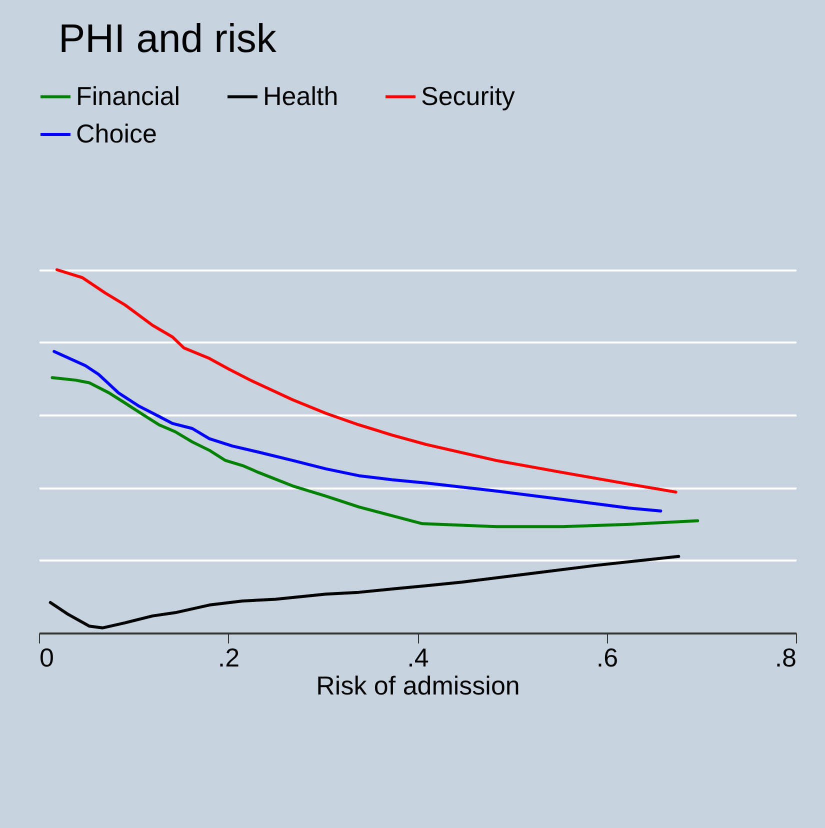 The height and width of the screenshot is (828, 825). What do you see at coordinates (168, 39) in the screenshot?
I see `chart-title: PHI and risk` at bounding box center [168, 39].